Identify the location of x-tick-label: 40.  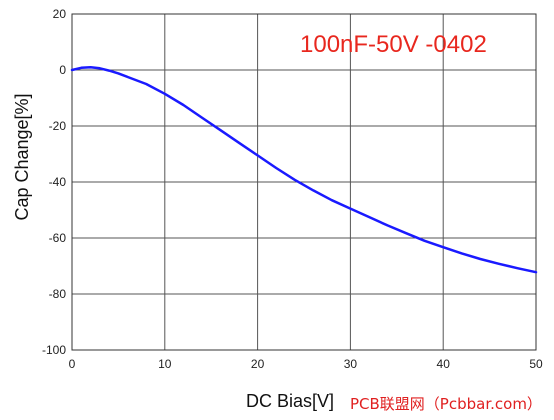
(444, 364).